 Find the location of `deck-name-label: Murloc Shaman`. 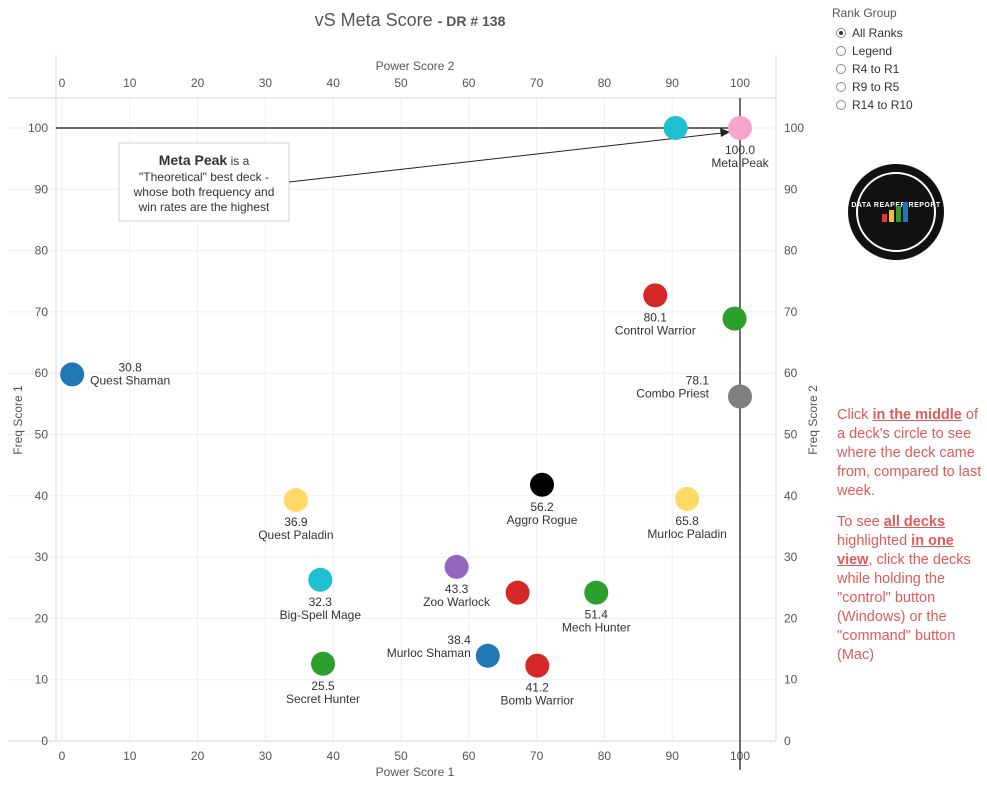

deck-name-label: Murloc Shaman is located at coordinates (429, 653).